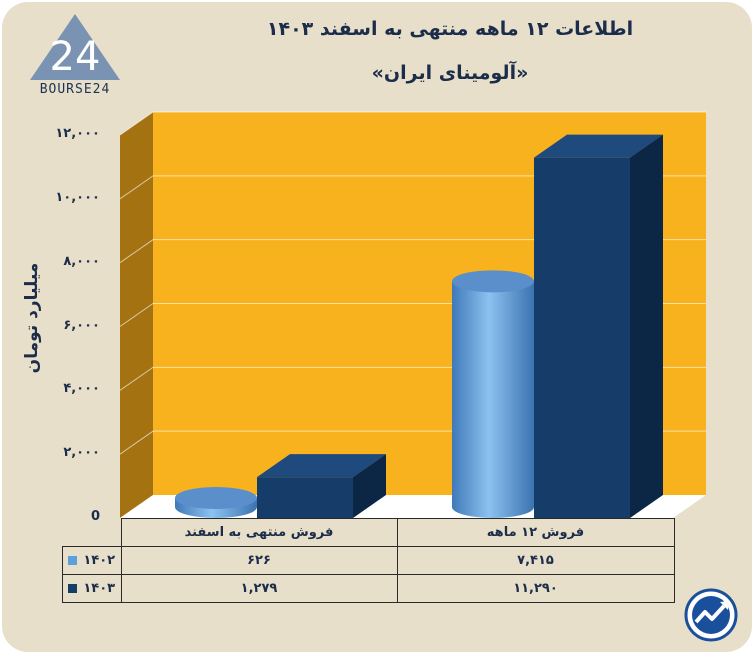 The image size is (756, 656). Describe the element at coordinates (81, 453) in the screenshot. I see `y-tick-label: ۲,۰۰۰` at that location.